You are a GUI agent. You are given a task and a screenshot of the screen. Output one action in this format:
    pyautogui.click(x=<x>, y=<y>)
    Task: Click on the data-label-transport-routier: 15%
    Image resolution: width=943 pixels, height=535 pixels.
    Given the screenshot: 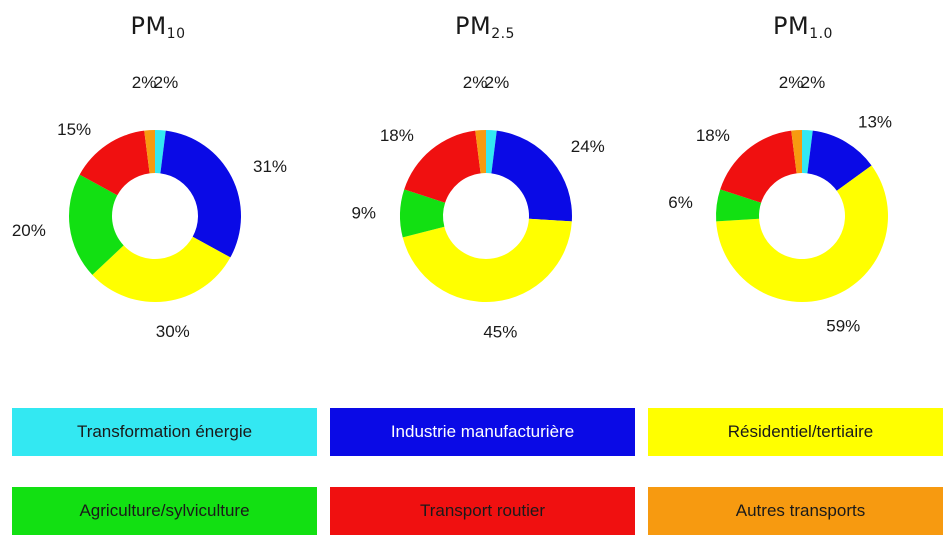 What is the action you would take?
    pyautogui.click(x=74, y=129)
    